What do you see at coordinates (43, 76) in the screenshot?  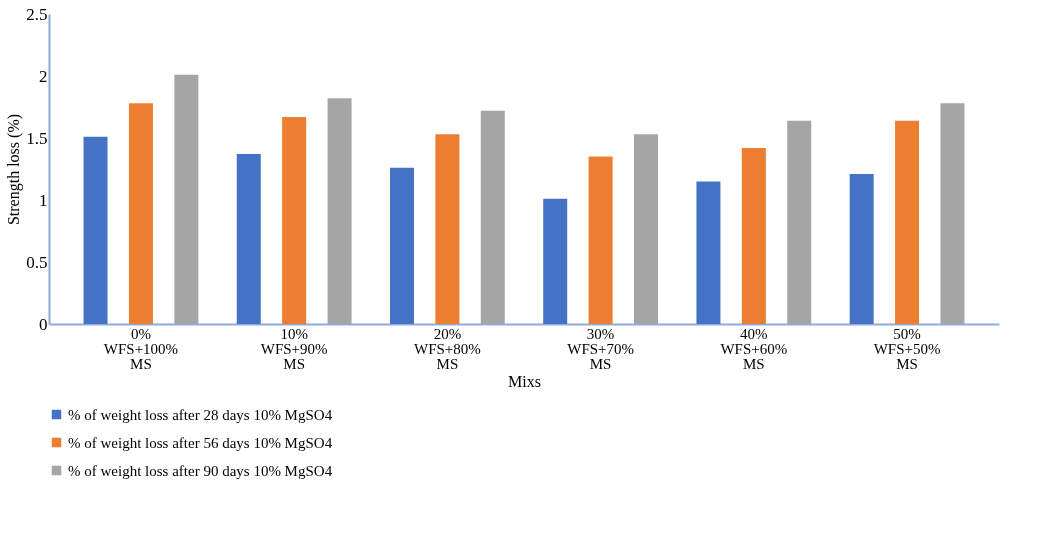 I see `y-tick-label: 2` at bounding box center [43, 76].